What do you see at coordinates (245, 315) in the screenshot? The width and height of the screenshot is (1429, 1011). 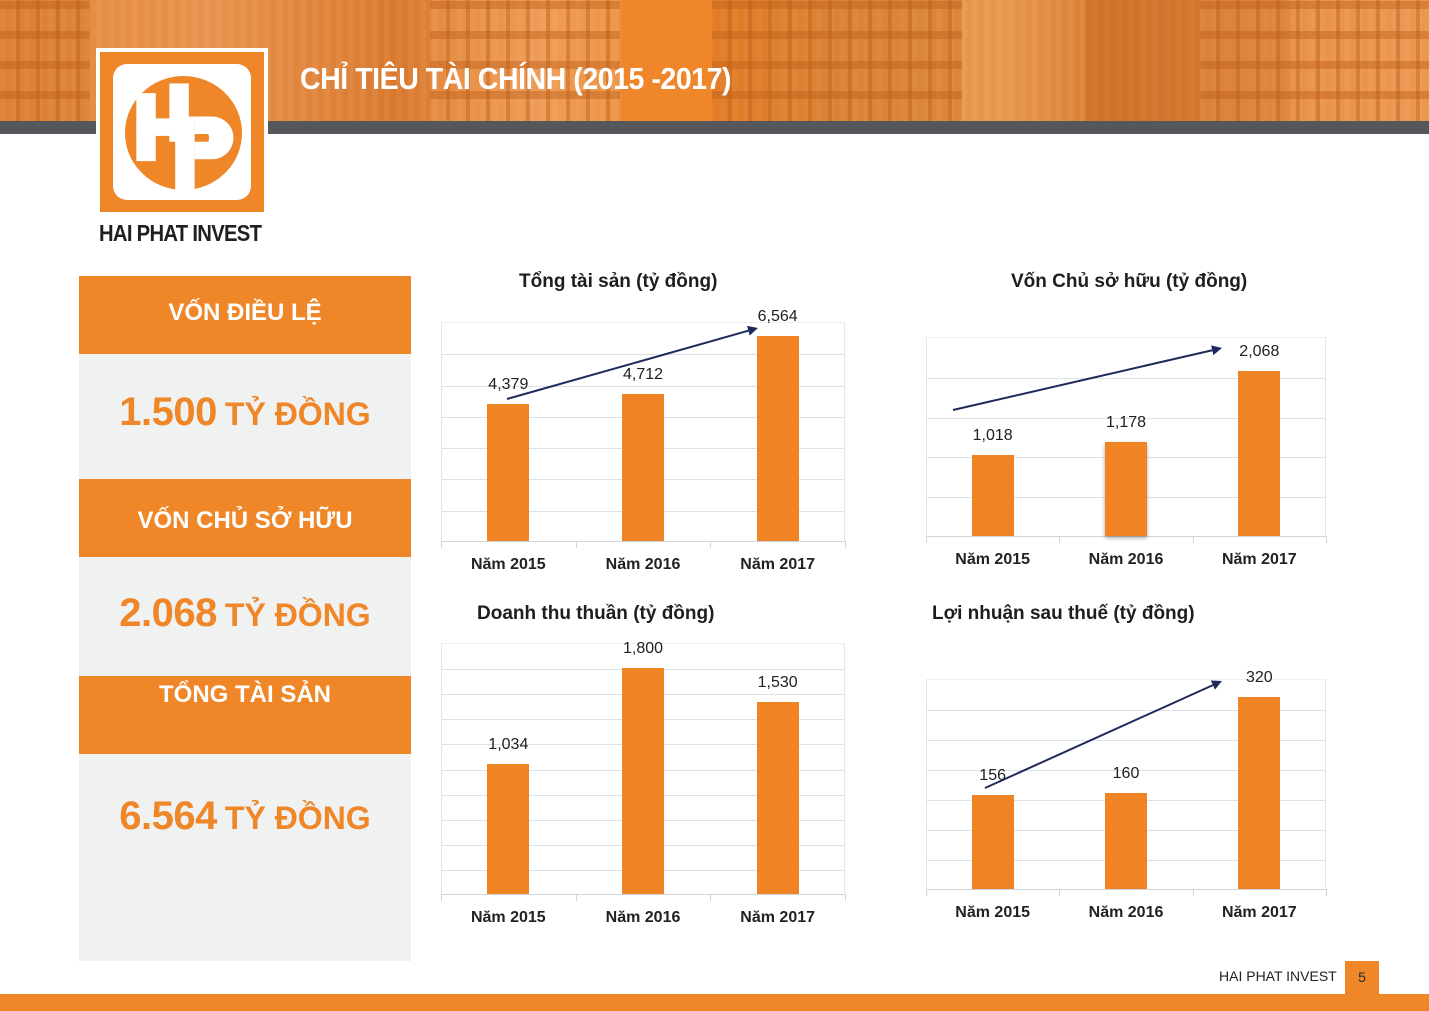 I see `kpi-label-charter-capital: VỐN ĐIỀU LỆ` at bounding box center [245, 315].